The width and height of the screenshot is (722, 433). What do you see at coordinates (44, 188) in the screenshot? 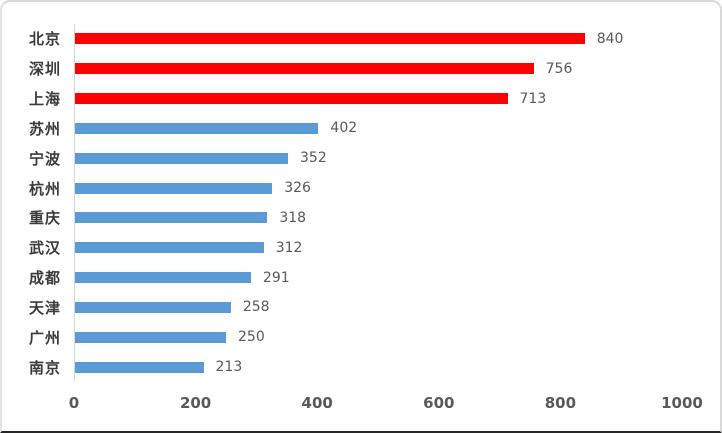
I see `category-label: 杭州` at bounding box center [44, 188].